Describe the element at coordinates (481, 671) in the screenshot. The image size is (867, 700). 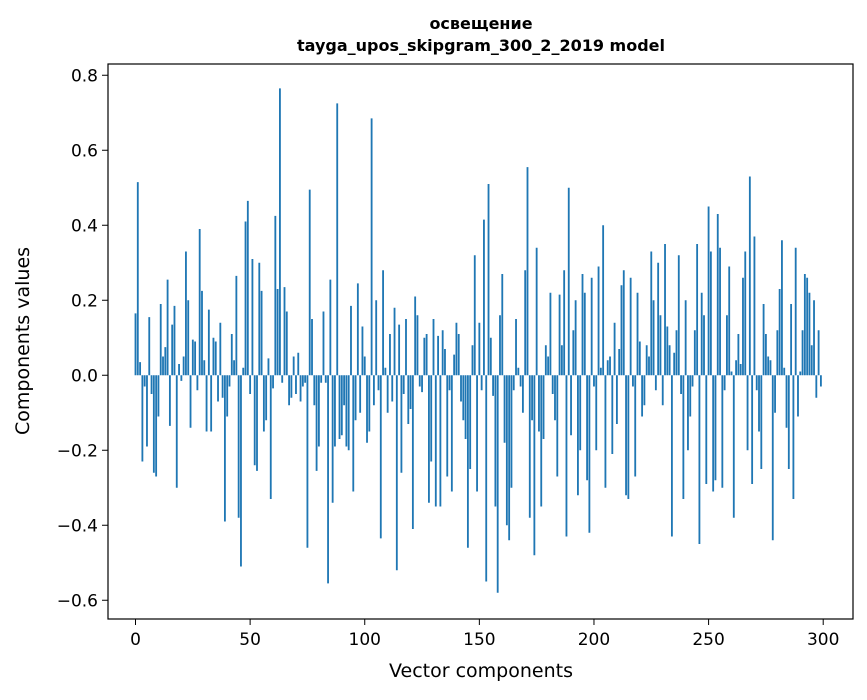
I see `x-axis-label: Vector components` at that location.